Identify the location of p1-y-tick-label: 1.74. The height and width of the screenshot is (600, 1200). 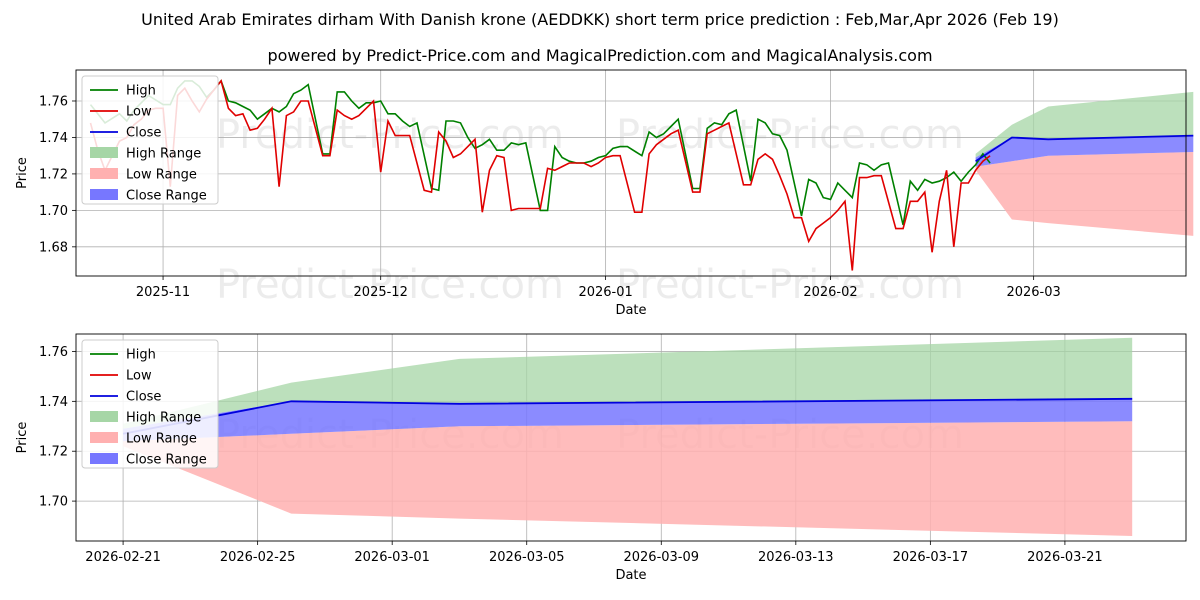
(53, 402).